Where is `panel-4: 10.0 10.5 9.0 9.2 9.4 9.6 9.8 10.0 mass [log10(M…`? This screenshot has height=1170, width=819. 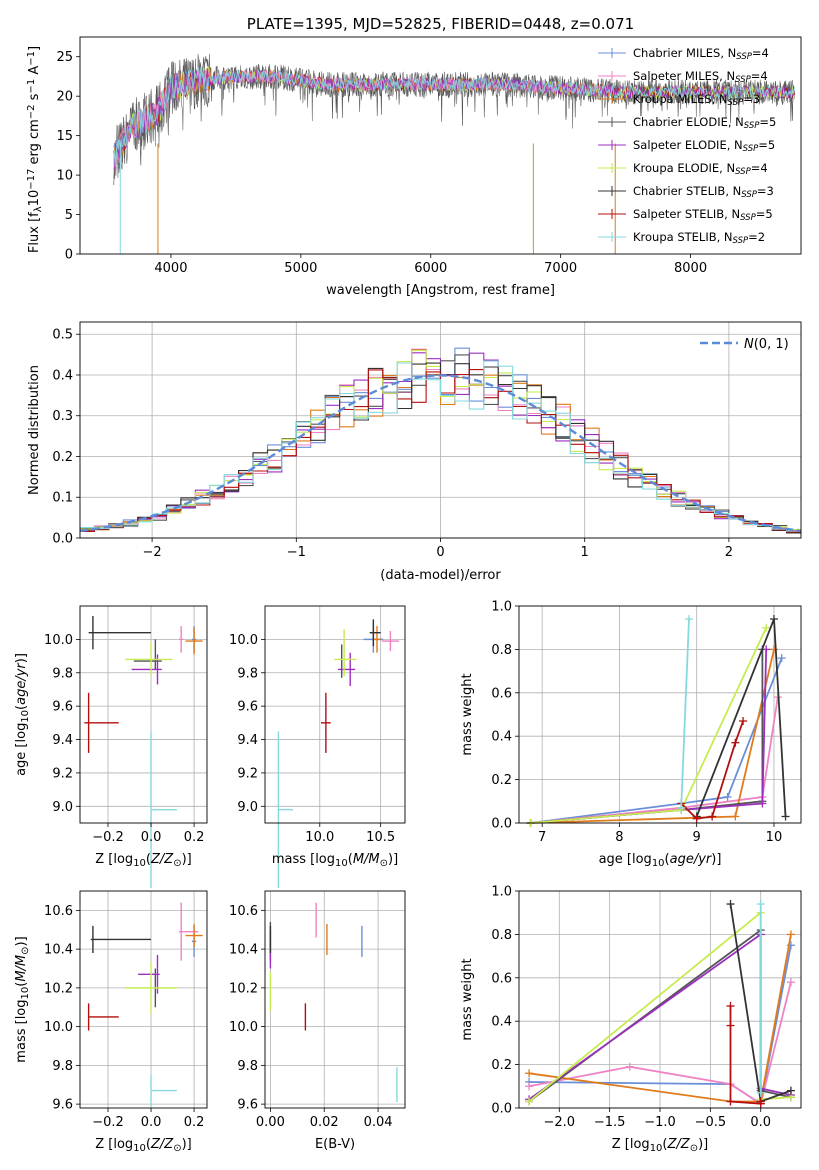 panel-4: 10.0 10.5 9.0 9.2 9.4 9.6 9.8 10.0 mass [log10(M… is located at coordinates (317, 747).